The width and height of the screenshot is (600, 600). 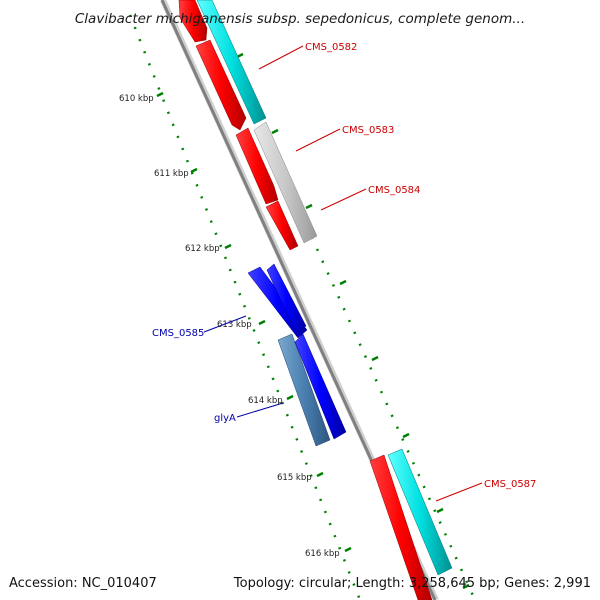 I want to click on tick-label-615: 615 kbp, so click(x=294, y=478).